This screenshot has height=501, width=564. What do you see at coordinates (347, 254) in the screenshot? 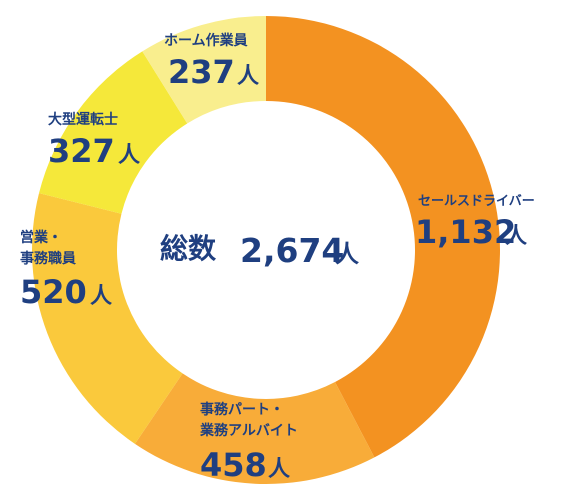
I see `total-unit: 人` at bounding box center [347, 254].